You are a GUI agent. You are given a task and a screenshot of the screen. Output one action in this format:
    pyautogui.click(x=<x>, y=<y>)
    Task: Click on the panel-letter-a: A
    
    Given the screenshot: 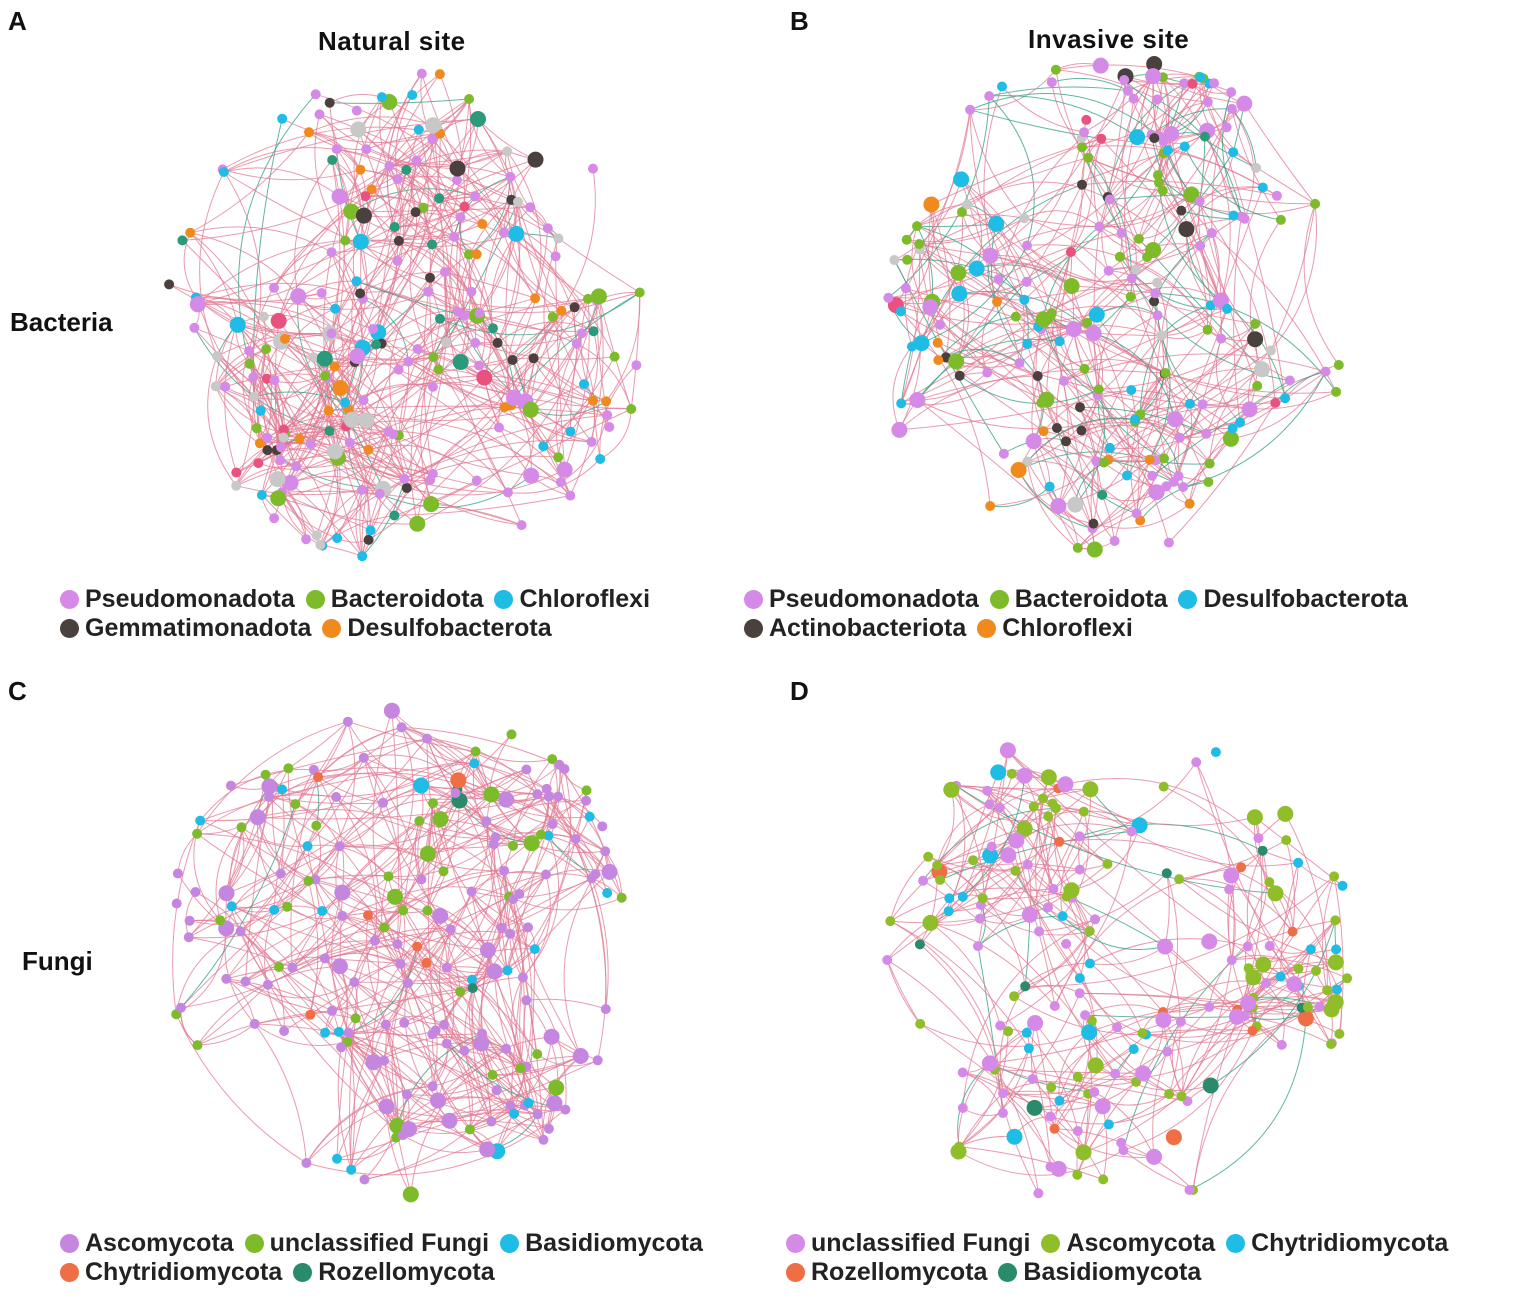 What is the action you would take?
    pyautogui.click(x=17, y=21)
    